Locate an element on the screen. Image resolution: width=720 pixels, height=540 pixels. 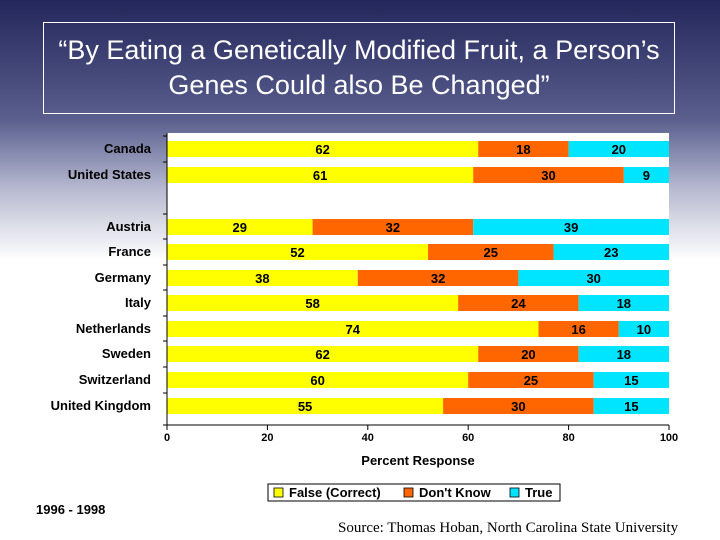
data-label: 16 is located at coordinates (578, 329).